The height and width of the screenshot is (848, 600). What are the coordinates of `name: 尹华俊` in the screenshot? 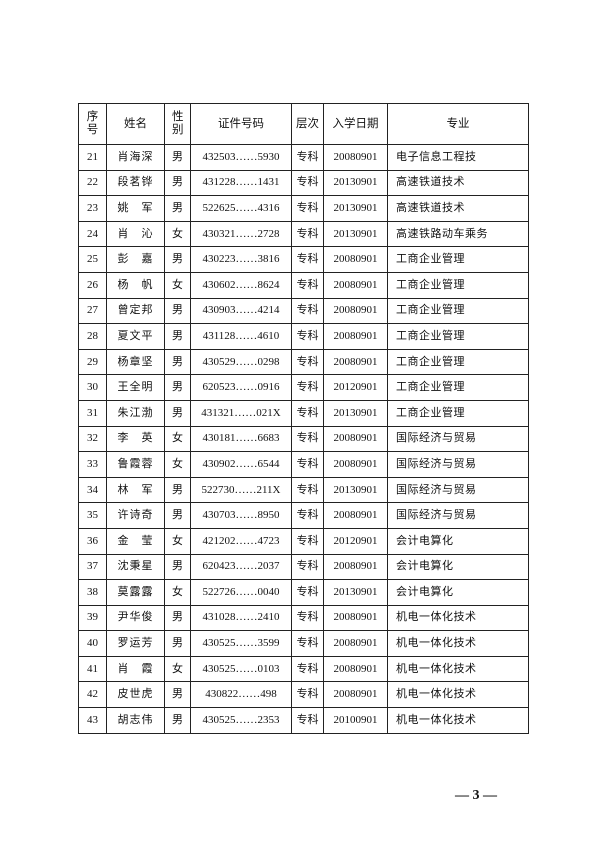 It's located at (135, 618).